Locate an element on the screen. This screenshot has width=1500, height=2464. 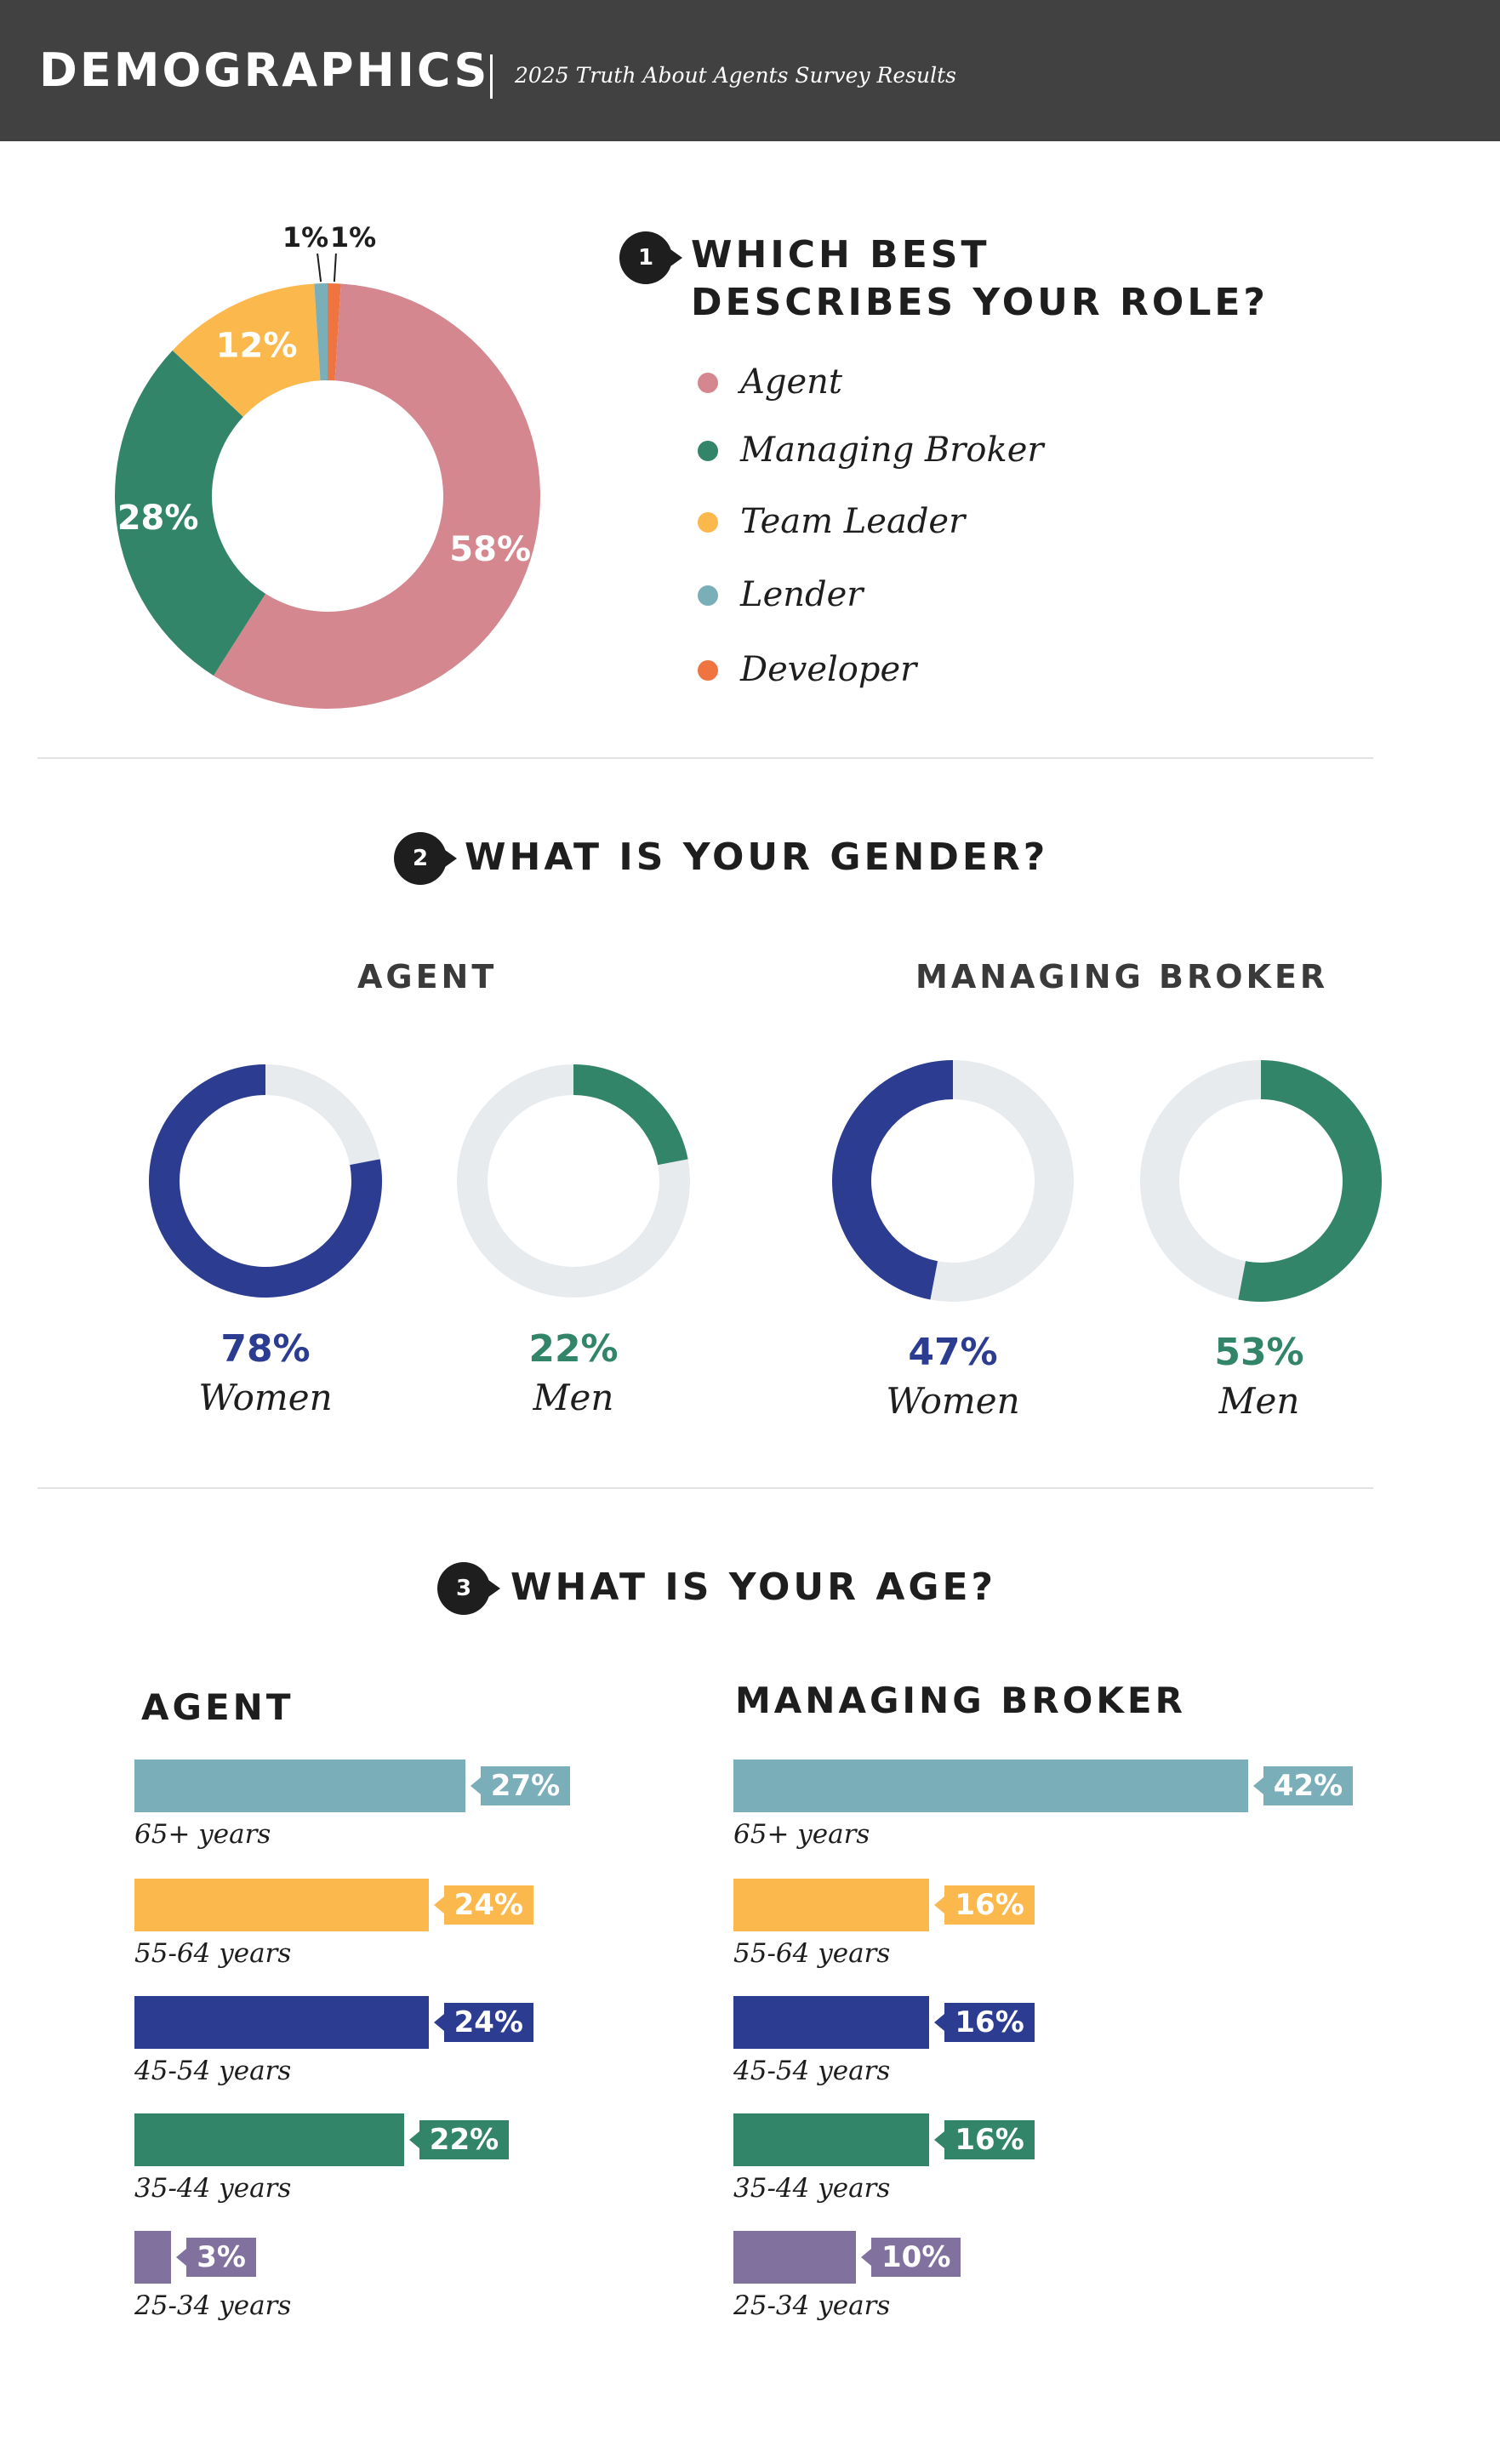
slice-managing-broker is located at coordinates (191, 513).